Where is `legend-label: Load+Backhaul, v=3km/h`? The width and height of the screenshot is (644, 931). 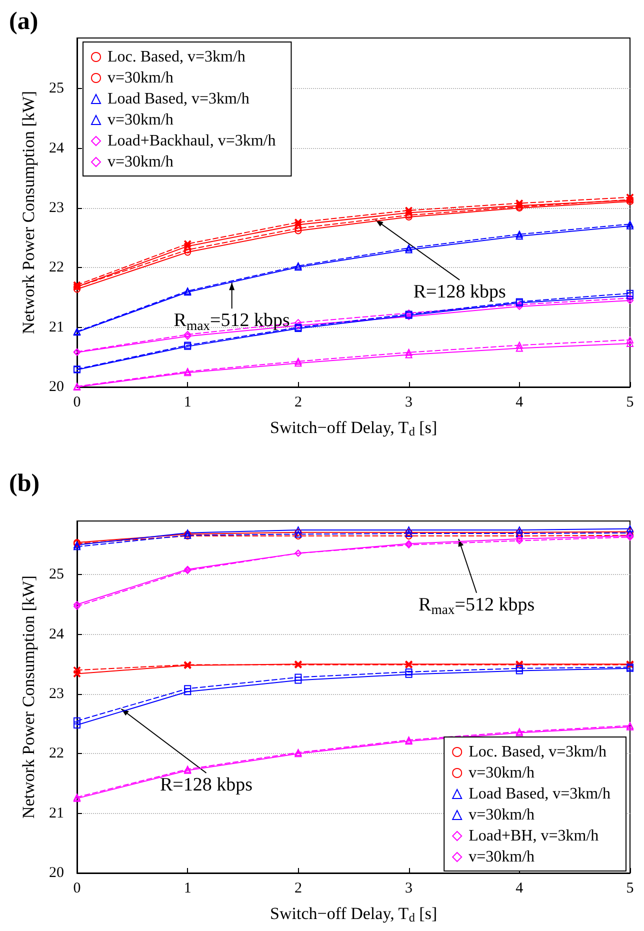 legend-label: Load+Backhaul, v=3km/h is located at coordinates (192, 141).